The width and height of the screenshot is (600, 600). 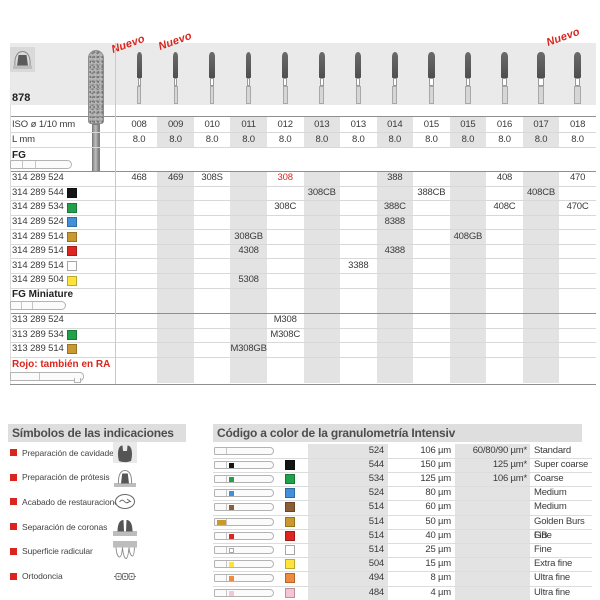 I want to click on fg-row-code: 314 289 544, so click(x=38, y=192).